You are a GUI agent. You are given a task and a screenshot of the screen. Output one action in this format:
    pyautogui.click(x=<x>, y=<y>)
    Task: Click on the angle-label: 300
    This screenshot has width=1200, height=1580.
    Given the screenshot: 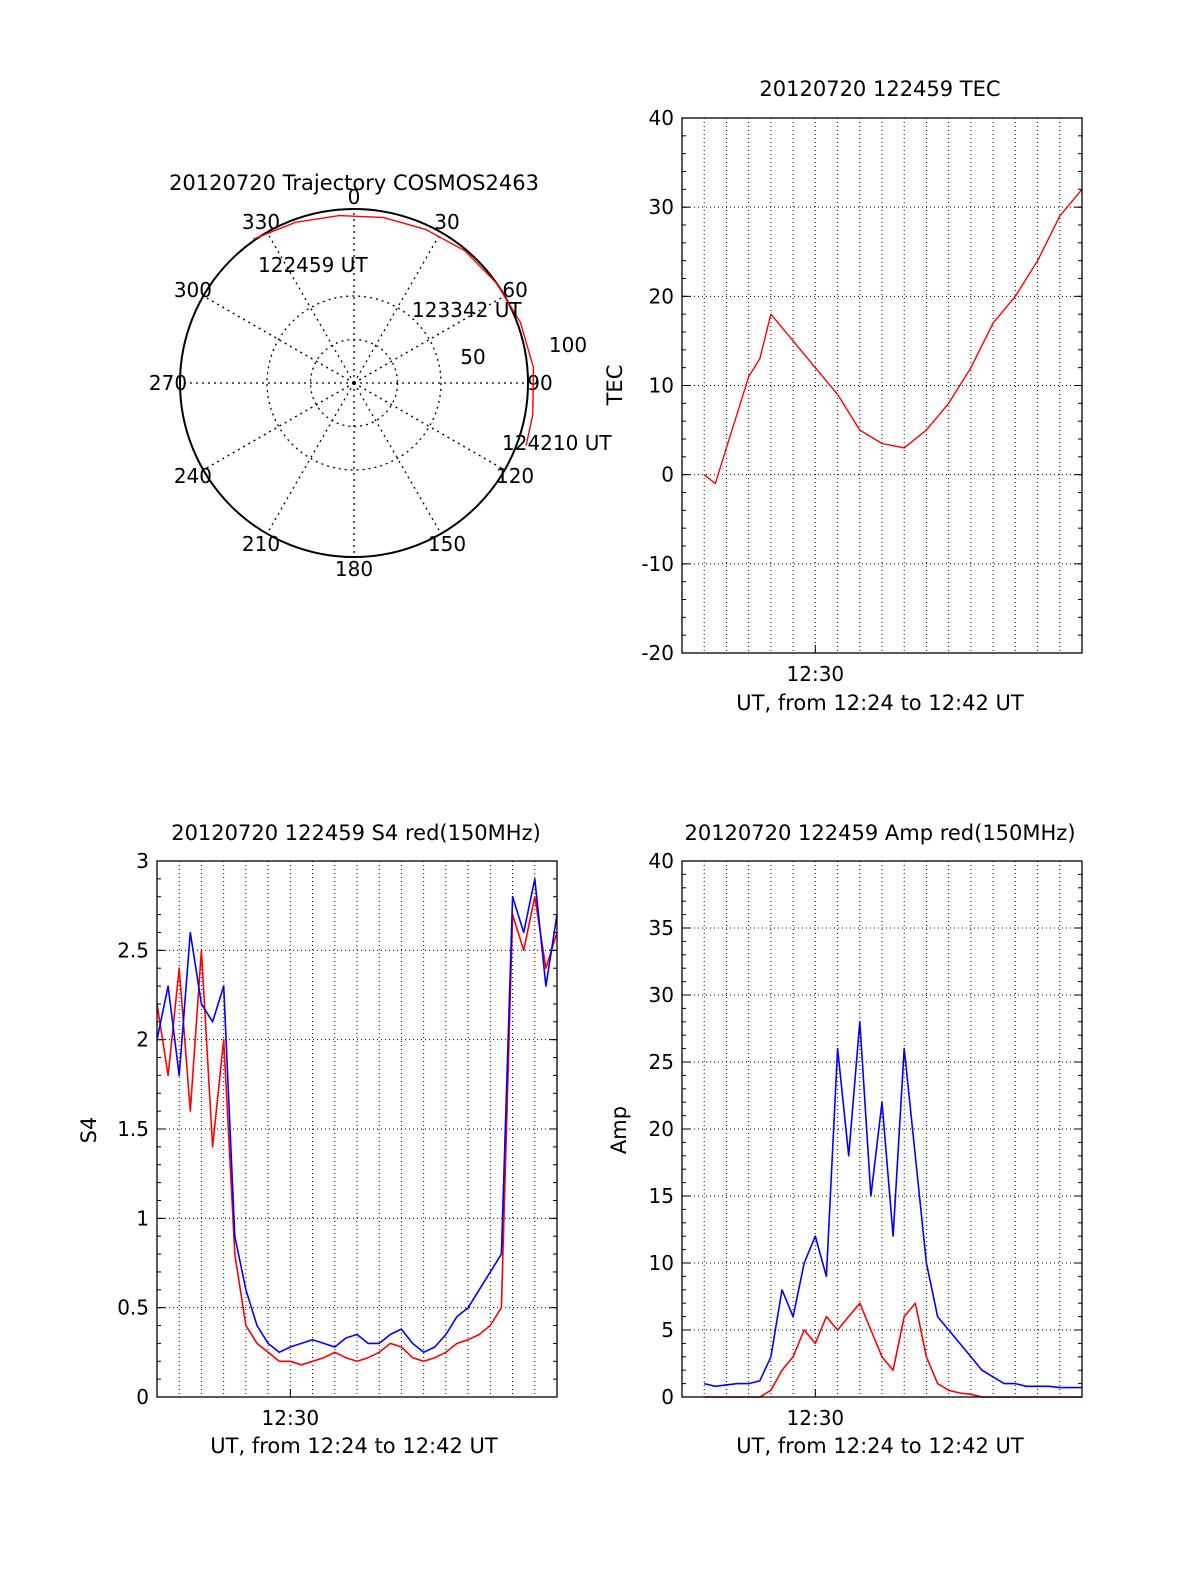 What is the action you would take?
    pyautogui.click(x=193, y=290)
    